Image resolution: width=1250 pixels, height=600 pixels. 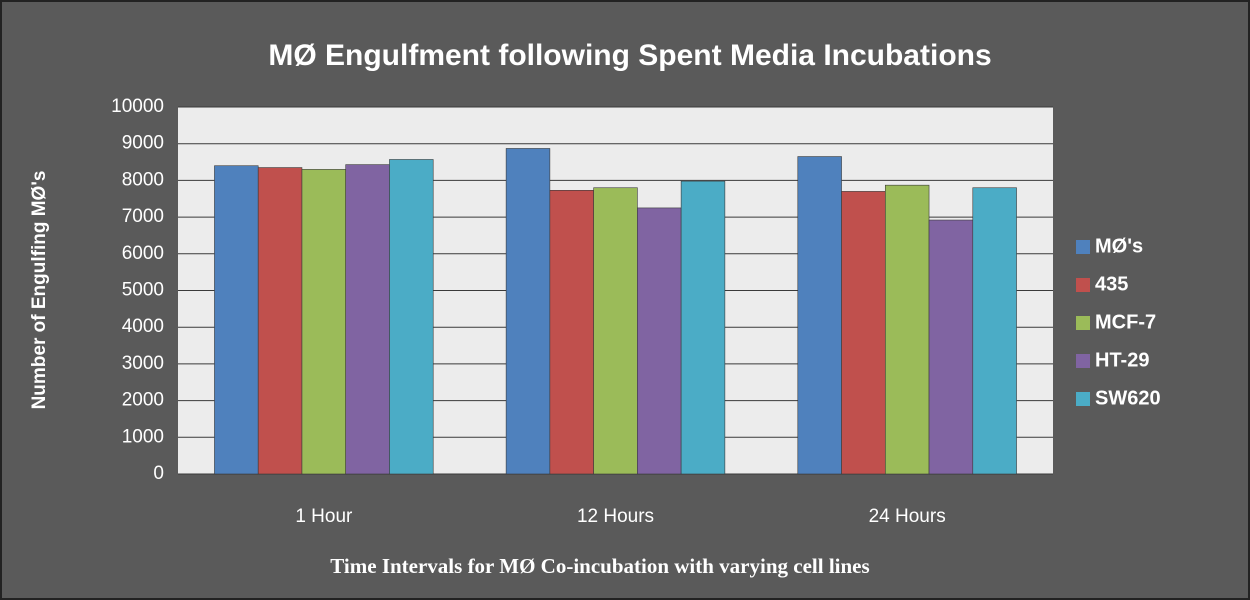 I want to click on x-tick-label: 24 Hours, so click(x=907, y=516).